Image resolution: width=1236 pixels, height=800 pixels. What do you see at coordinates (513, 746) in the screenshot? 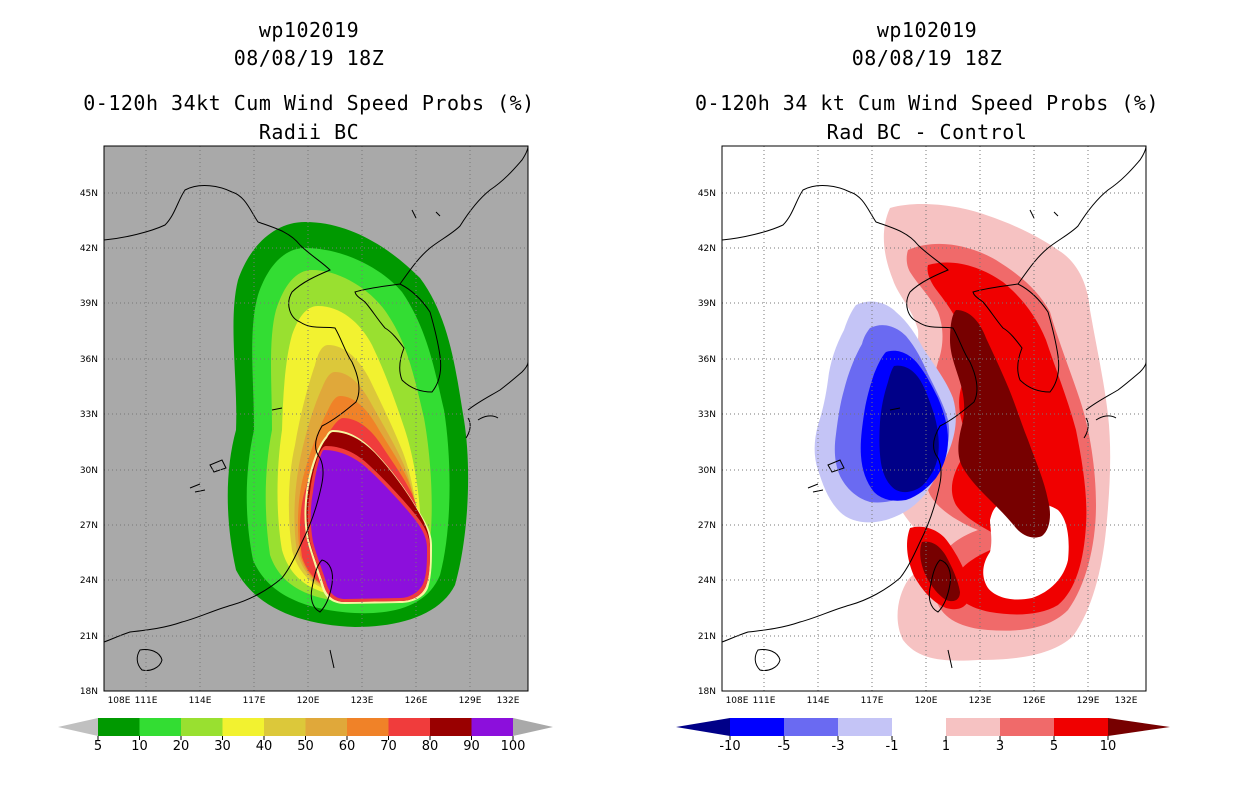
I see `colorbar-label: 100` at bounding box center [513, 746].